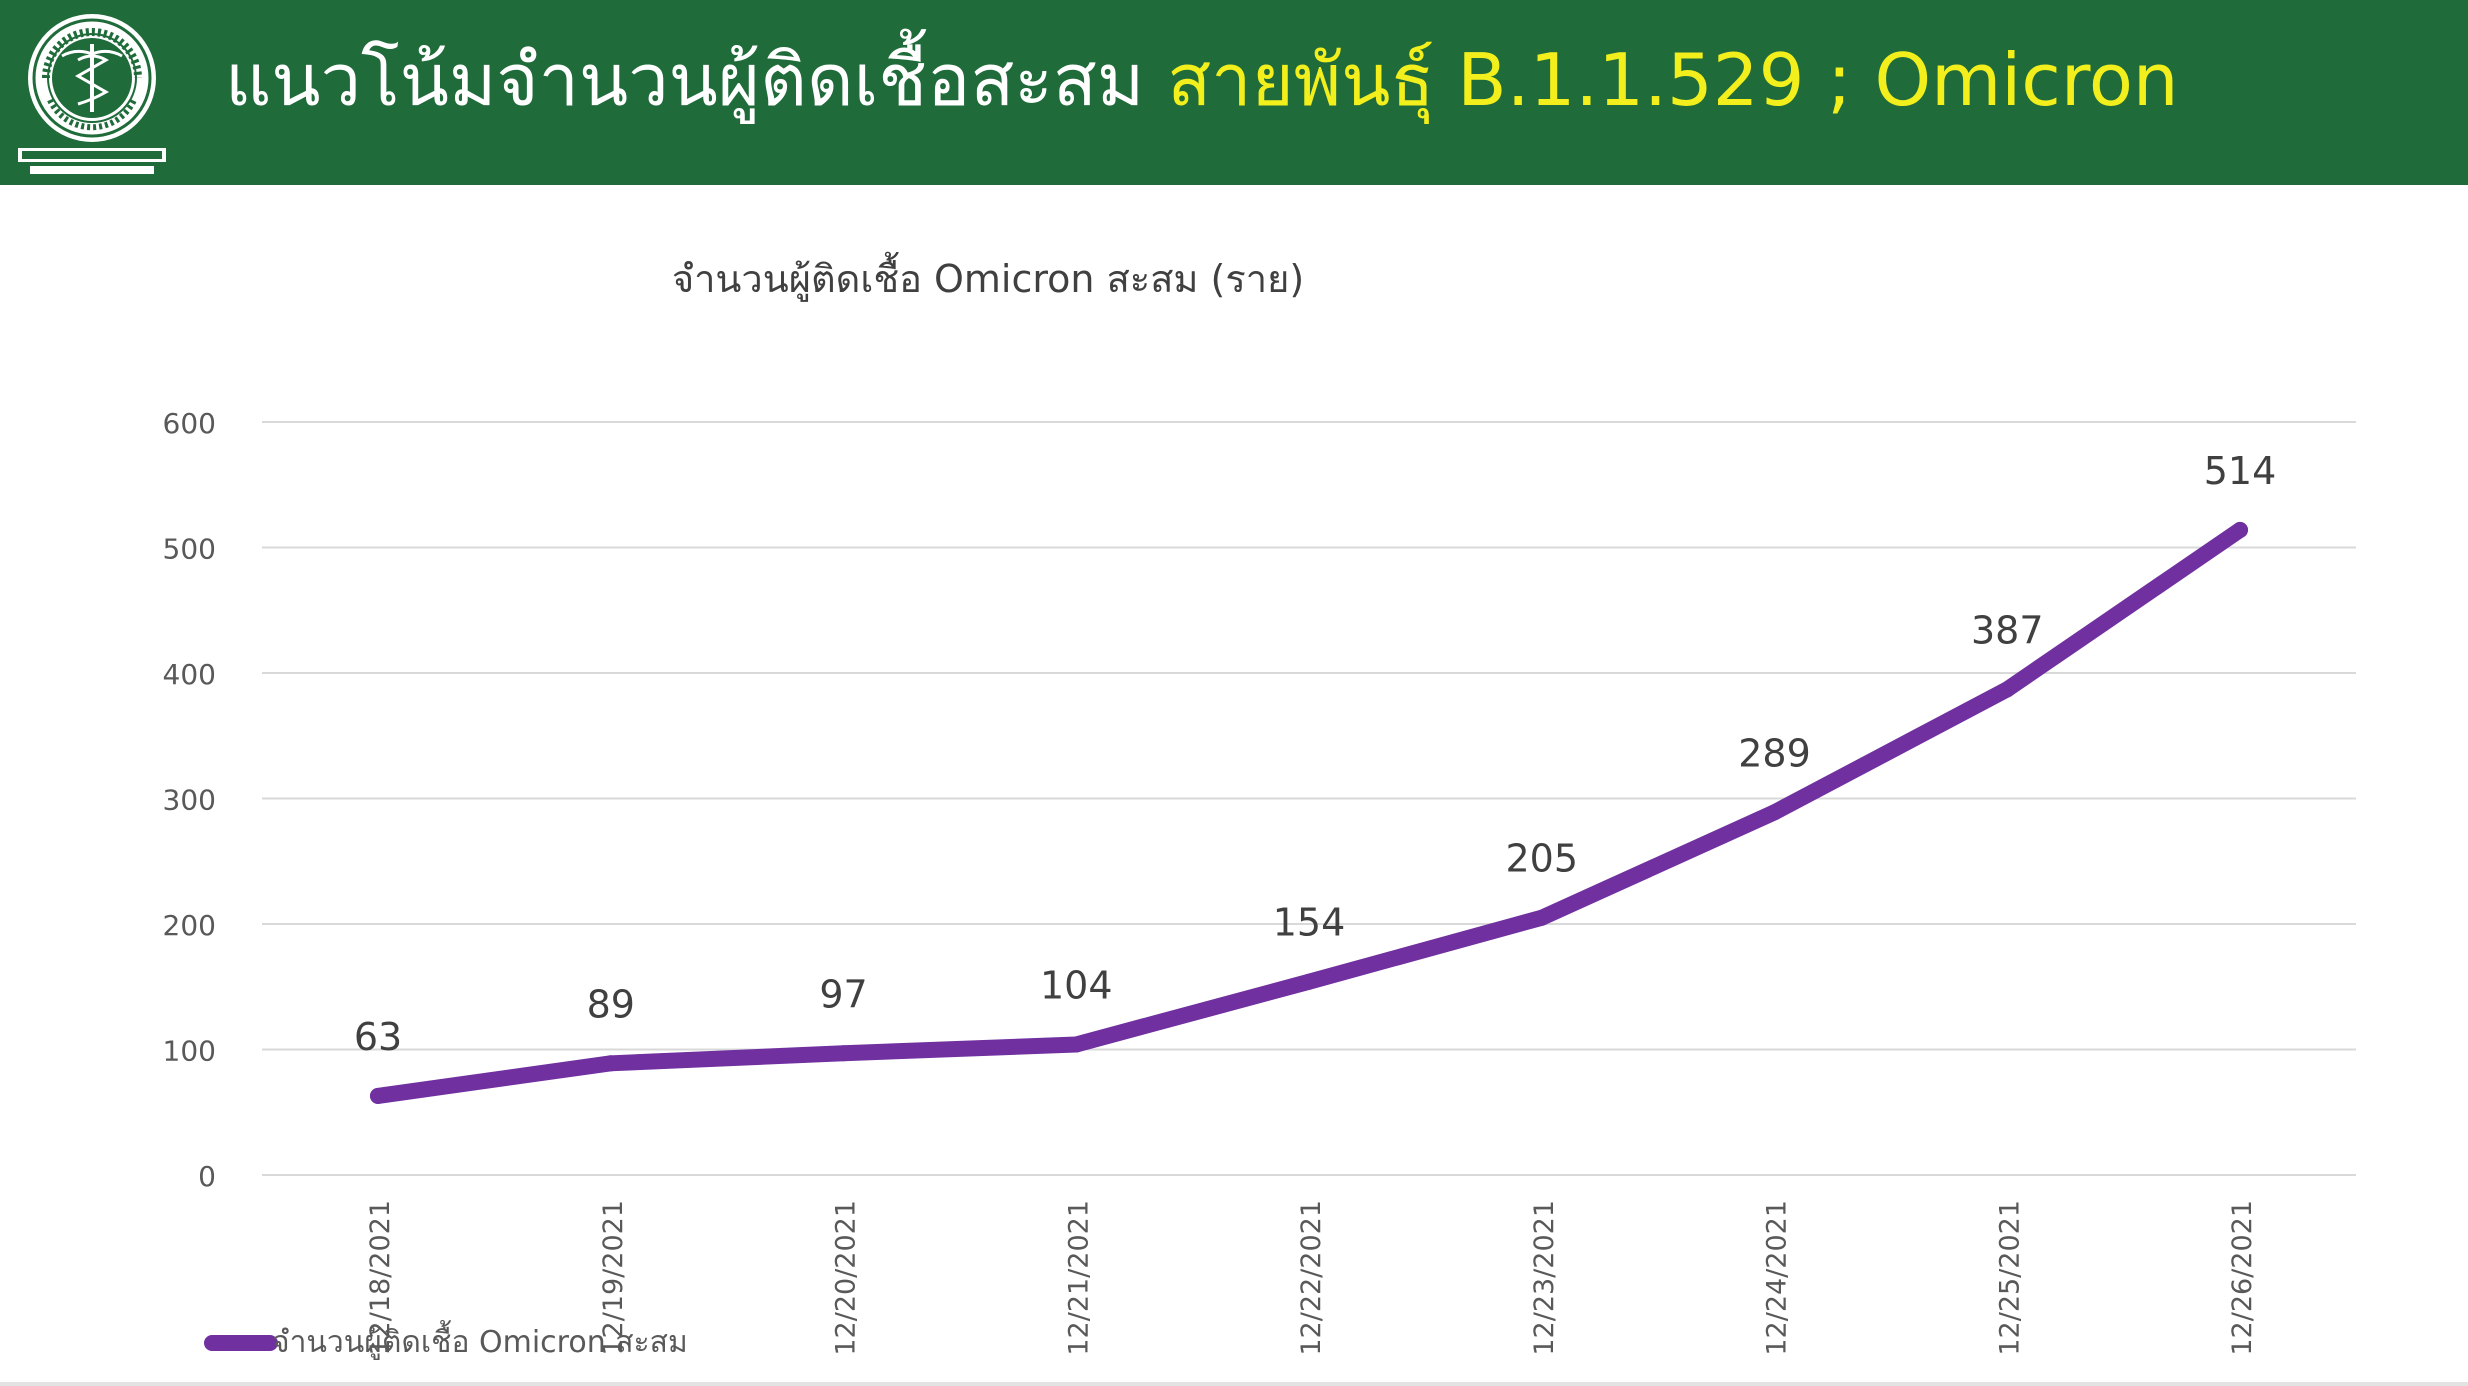  Describe the element at coordinates (613, 1278) in the screenshot. I see `x-tick-label-1: 12/19/2021` at that location.